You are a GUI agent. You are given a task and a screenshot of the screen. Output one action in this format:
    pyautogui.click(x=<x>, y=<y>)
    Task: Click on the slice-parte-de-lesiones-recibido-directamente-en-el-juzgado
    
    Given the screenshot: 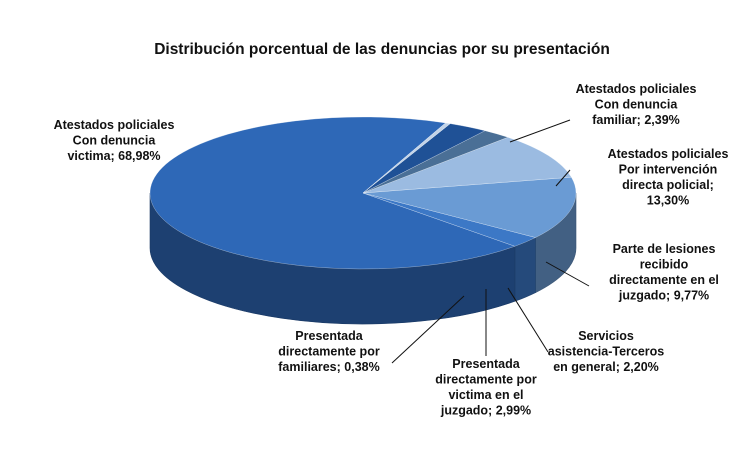 What is the action you would take?
    pyautogui.click(x=467, y=165)
    